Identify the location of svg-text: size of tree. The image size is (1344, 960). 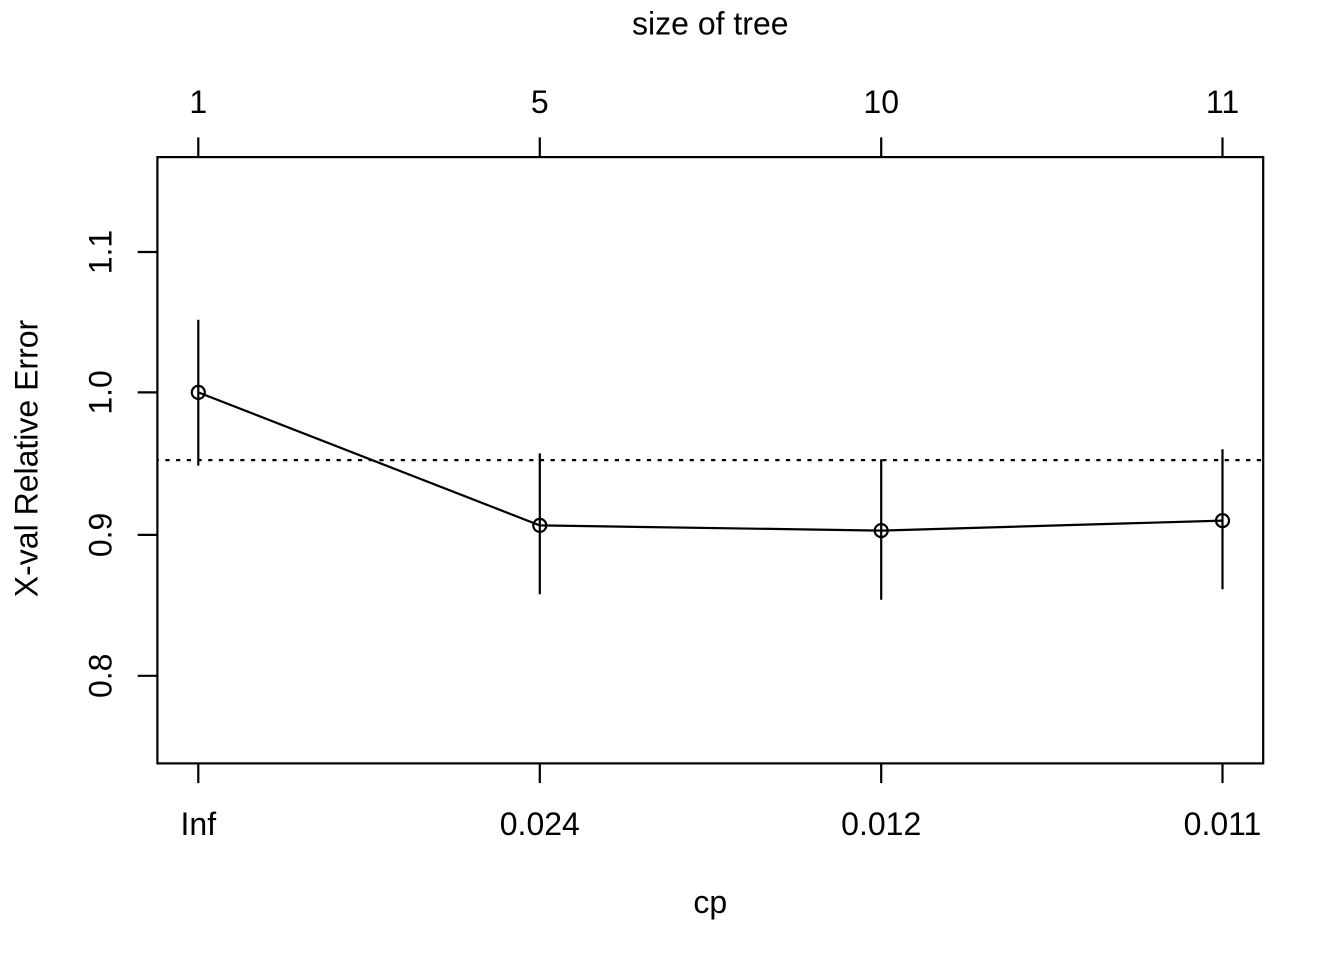
(710, 24).